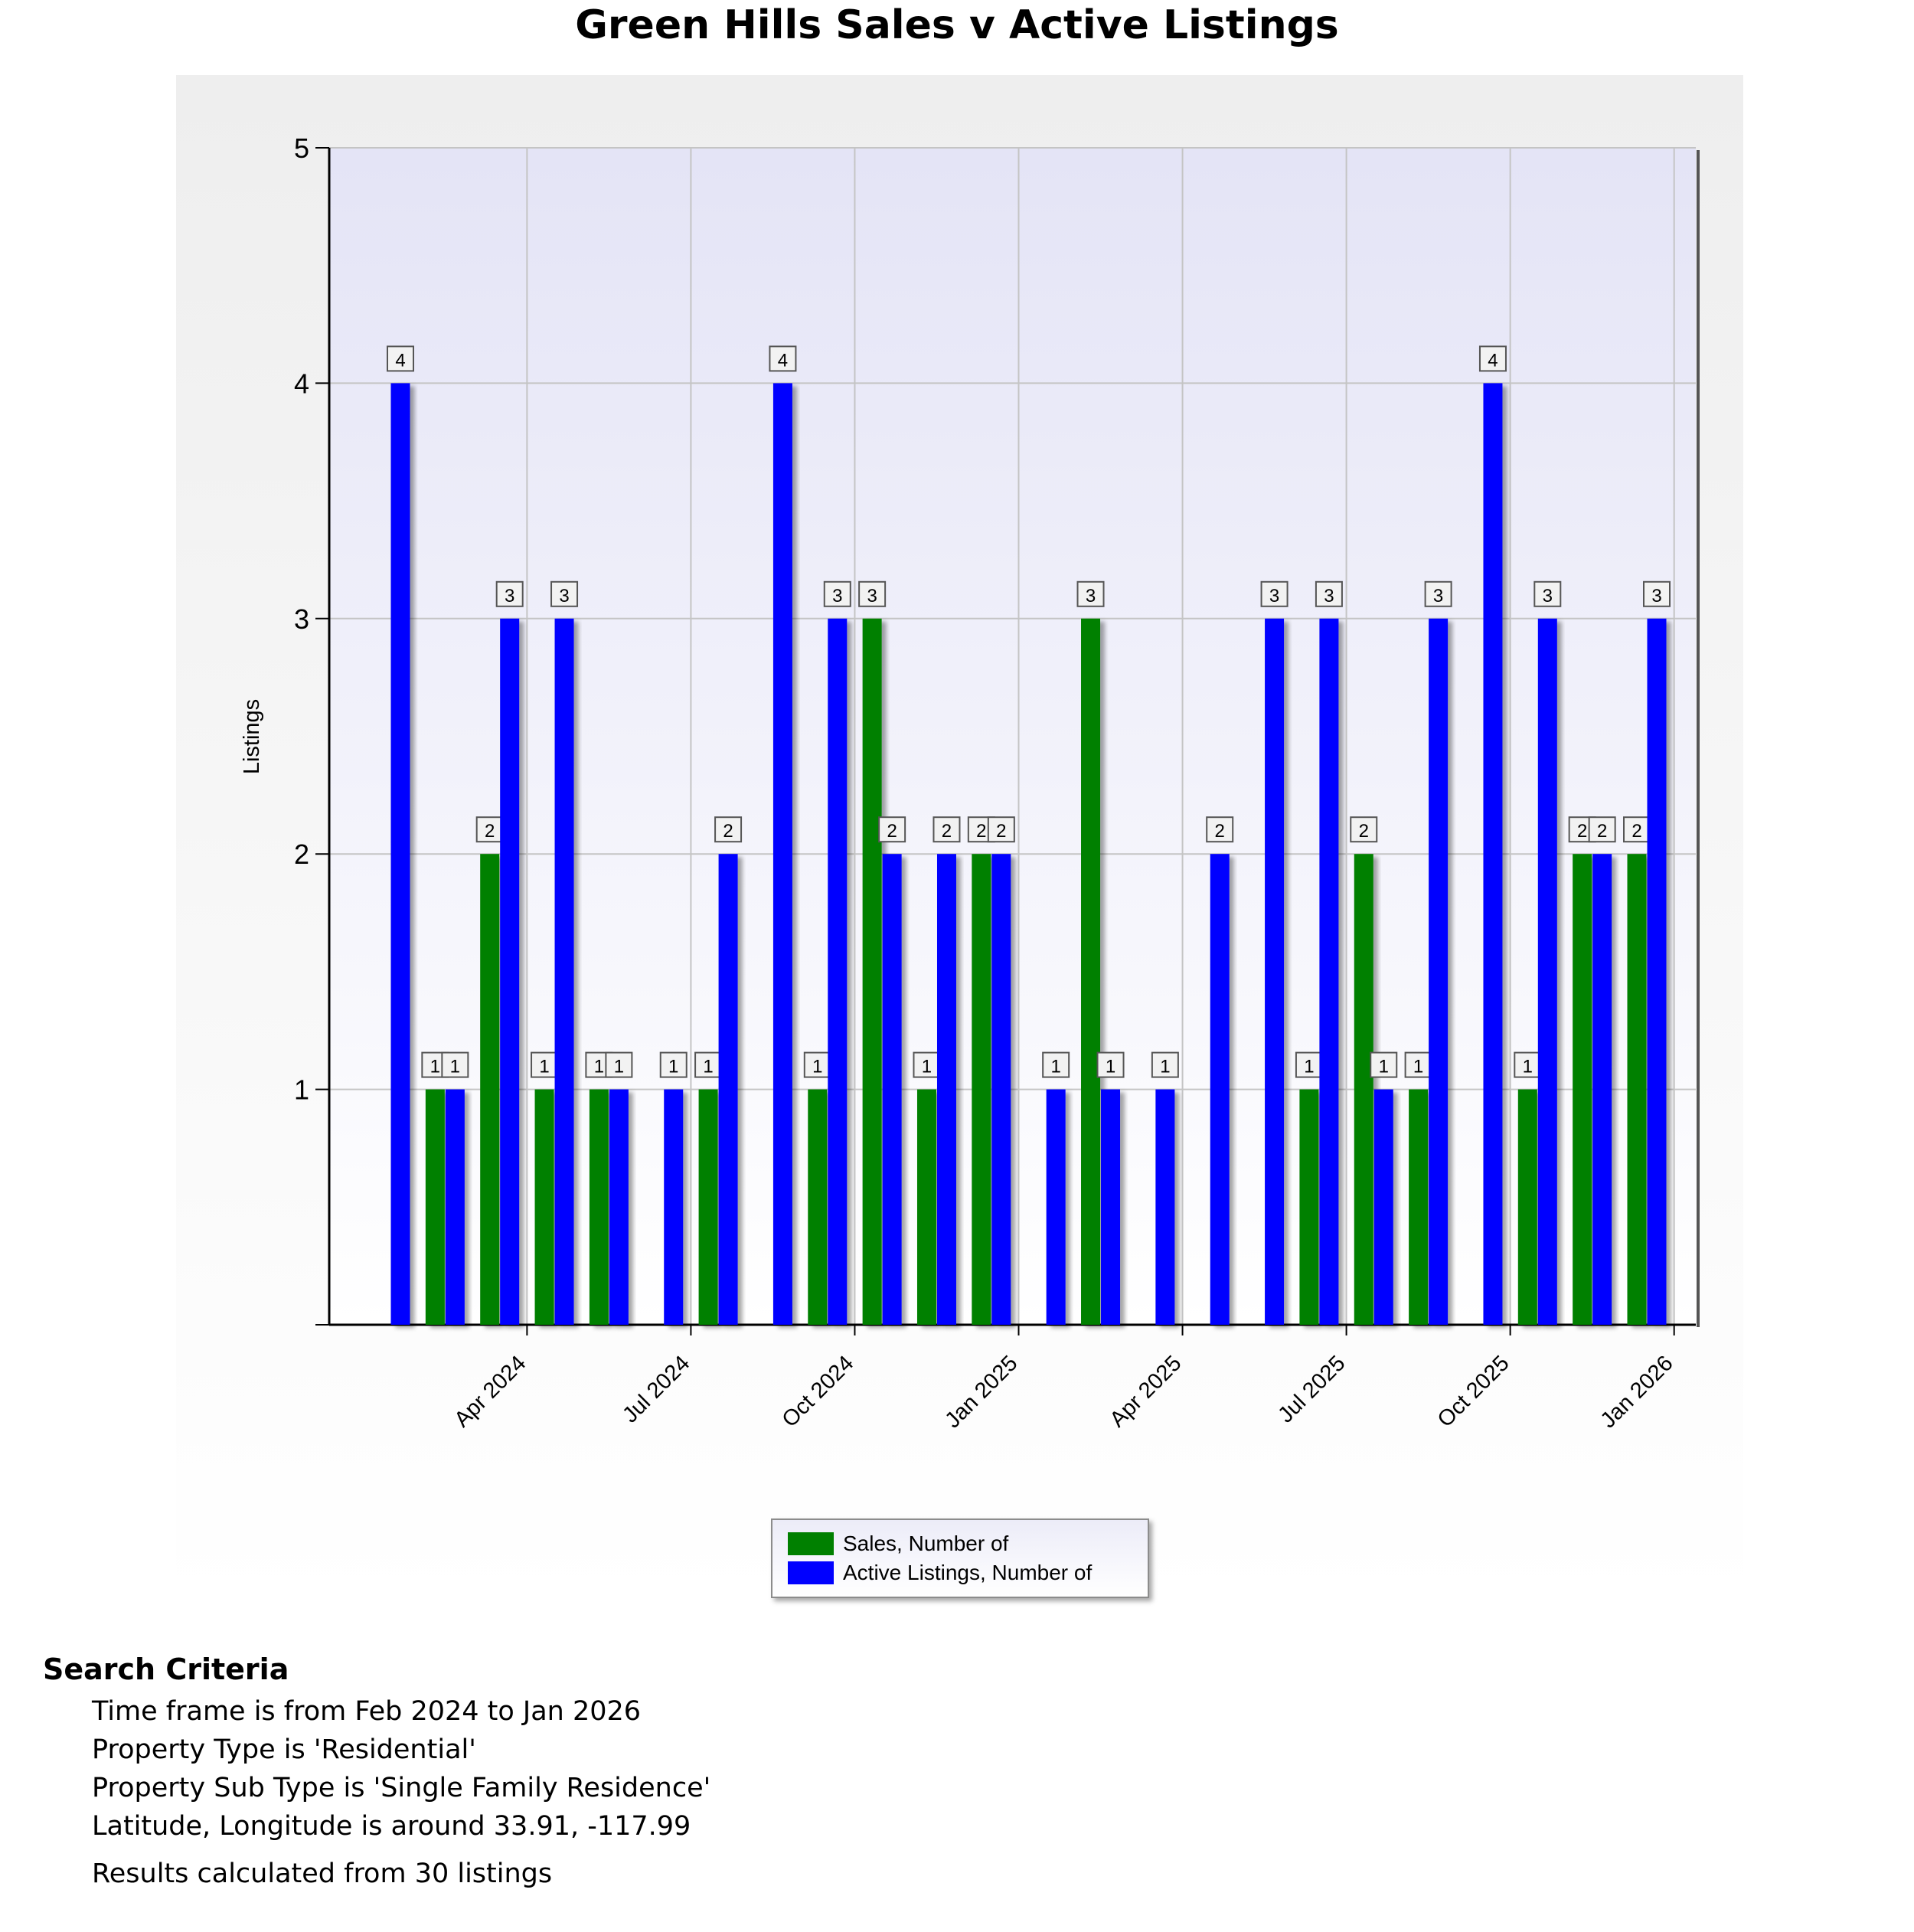 This screenshot has height=1932, width=1914. What do you see at coordinates (1311, 1389) in the screenshot?
I see `x-tick-label: Jul 2025` at bounding box center [1311, 1389].